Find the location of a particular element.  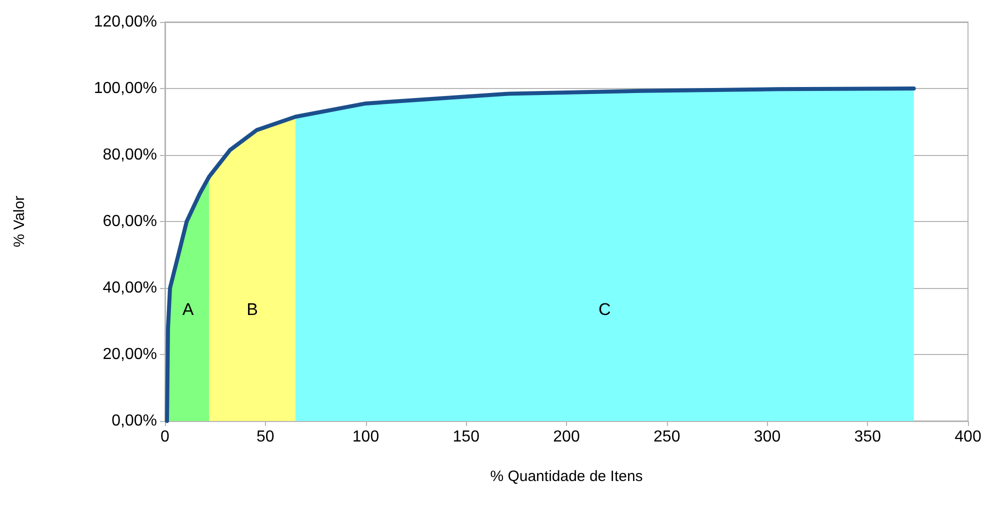

y-axis-title: % Valor is located at coordinates (19, 222).